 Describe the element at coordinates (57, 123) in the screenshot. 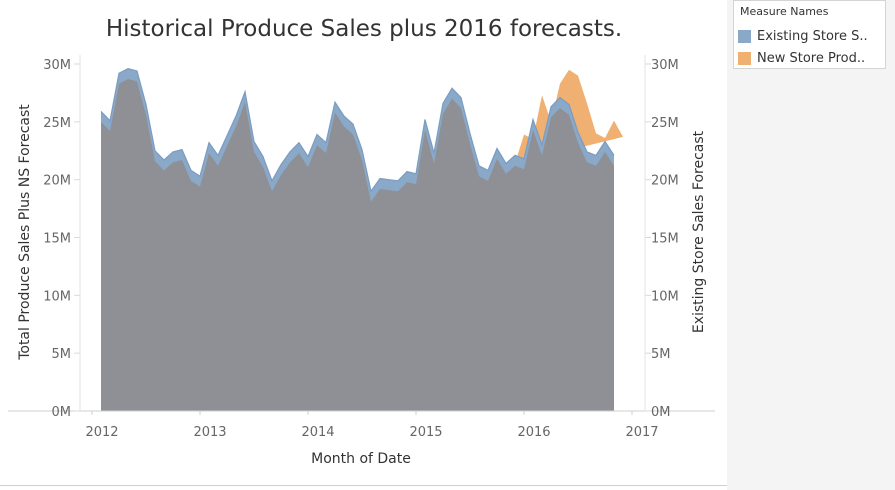

I see `y-tick-label-left: 25M` at that location.